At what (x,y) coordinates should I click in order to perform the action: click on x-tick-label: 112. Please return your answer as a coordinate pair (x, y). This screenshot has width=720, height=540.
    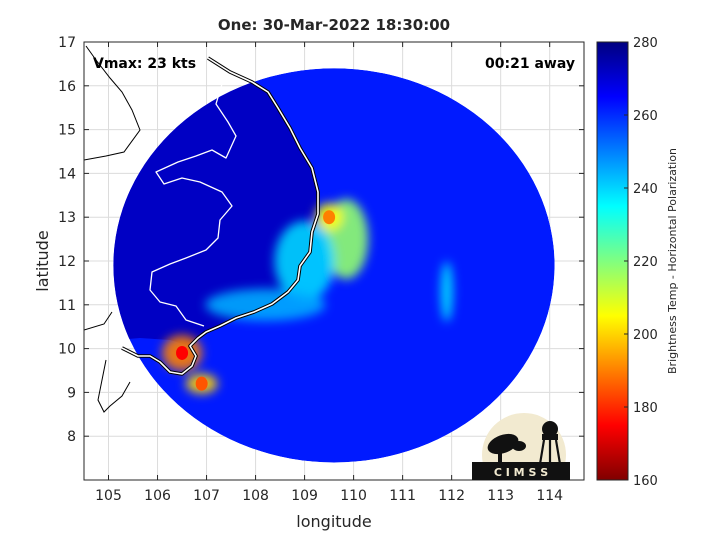
    Looking at the image, I should click on (451, 496).